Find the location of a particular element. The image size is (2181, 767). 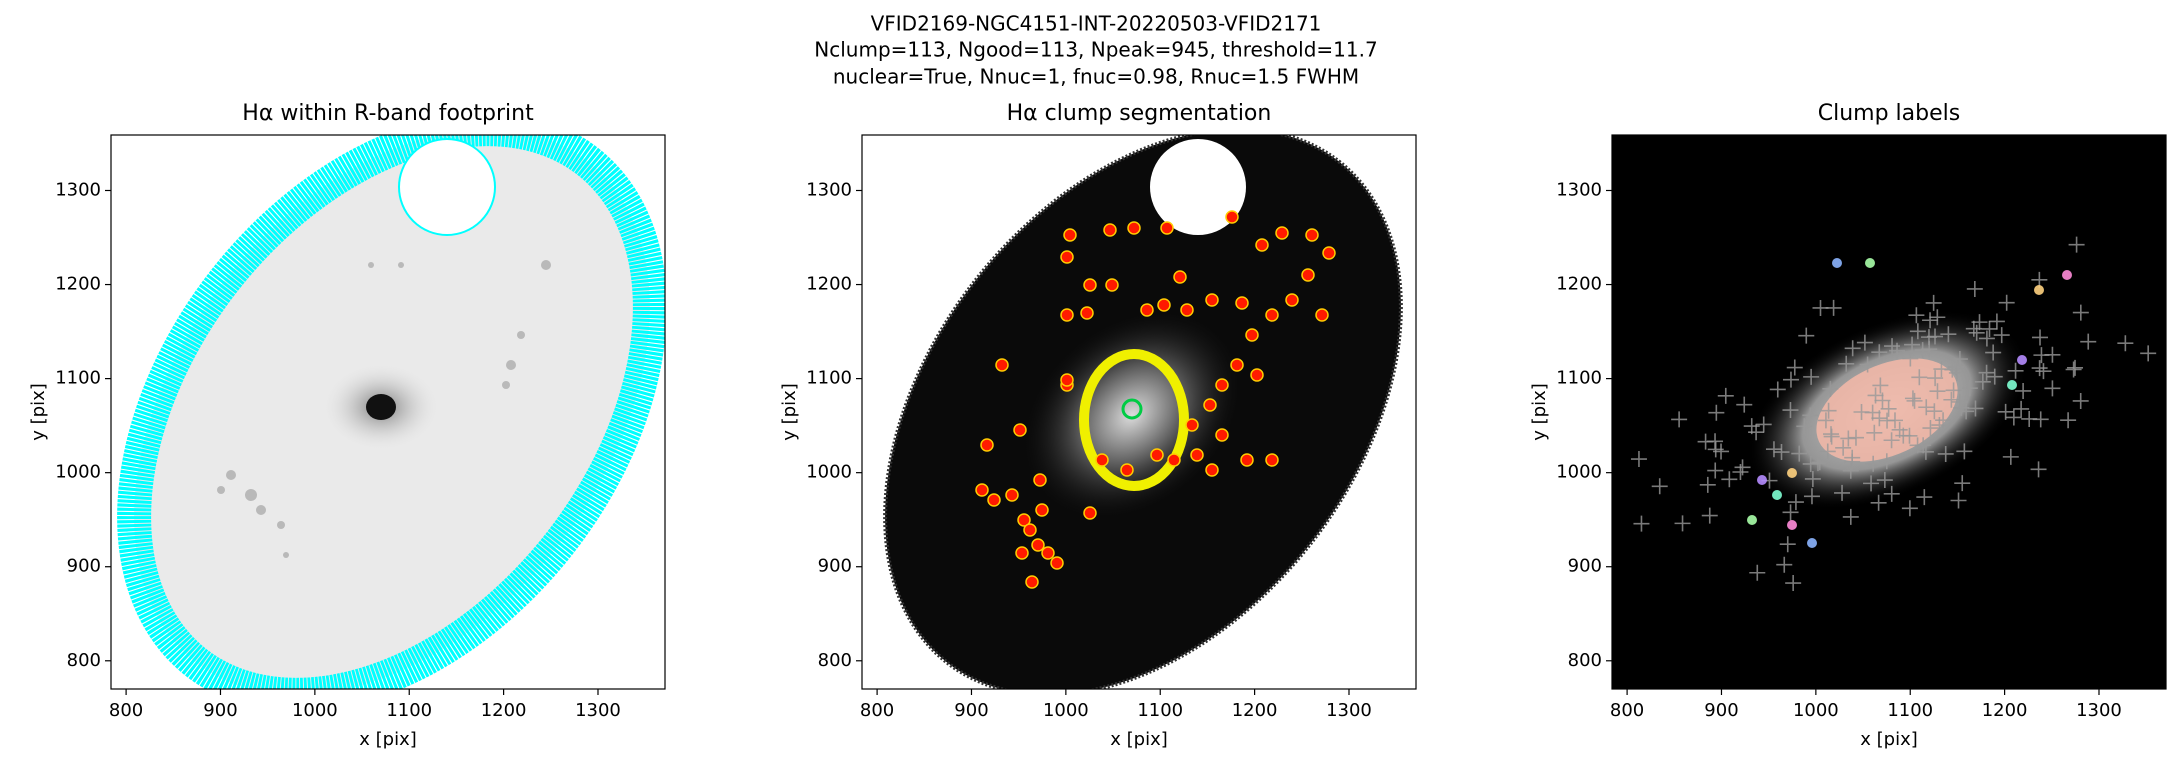

nuclear-label is located at coordinates (1887, 410).